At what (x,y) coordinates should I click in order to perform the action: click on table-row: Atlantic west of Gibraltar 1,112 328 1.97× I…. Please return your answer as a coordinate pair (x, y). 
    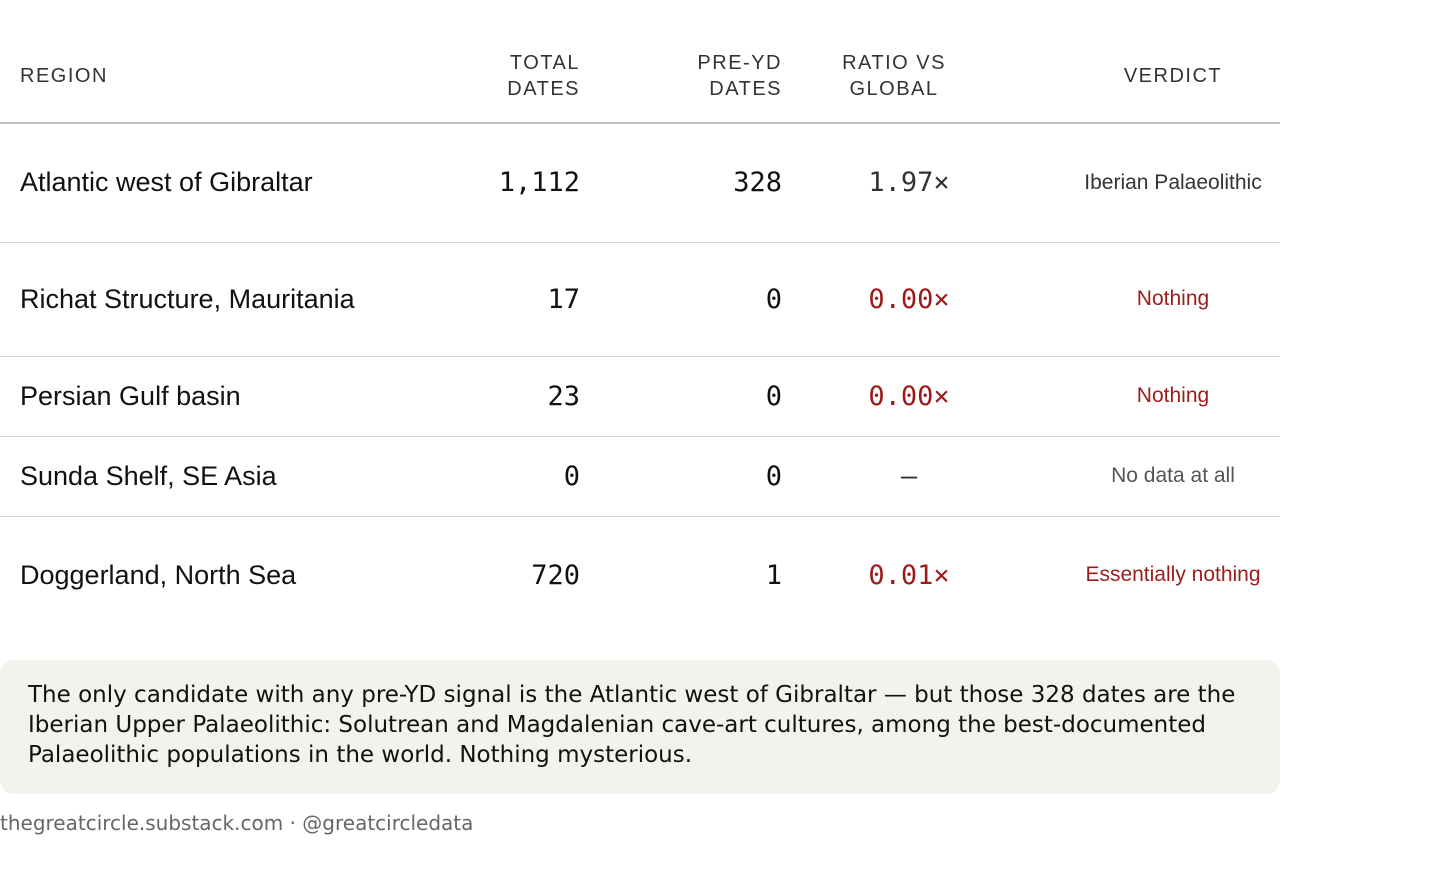
    Looking at the image, I should click on (640, 183).